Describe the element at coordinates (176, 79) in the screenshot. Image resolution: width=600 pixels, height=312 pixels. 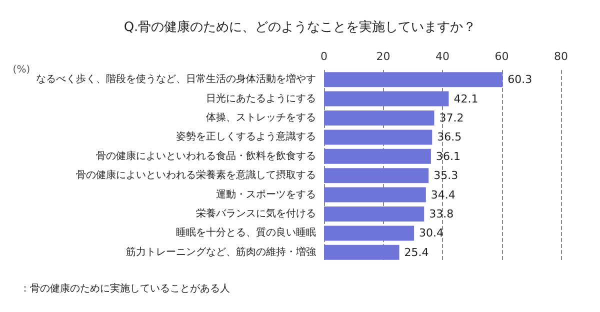
I see `y-tick-label: なるべく歩く、階段を使うなど、日常生活の身体活動を増やす` at that location.